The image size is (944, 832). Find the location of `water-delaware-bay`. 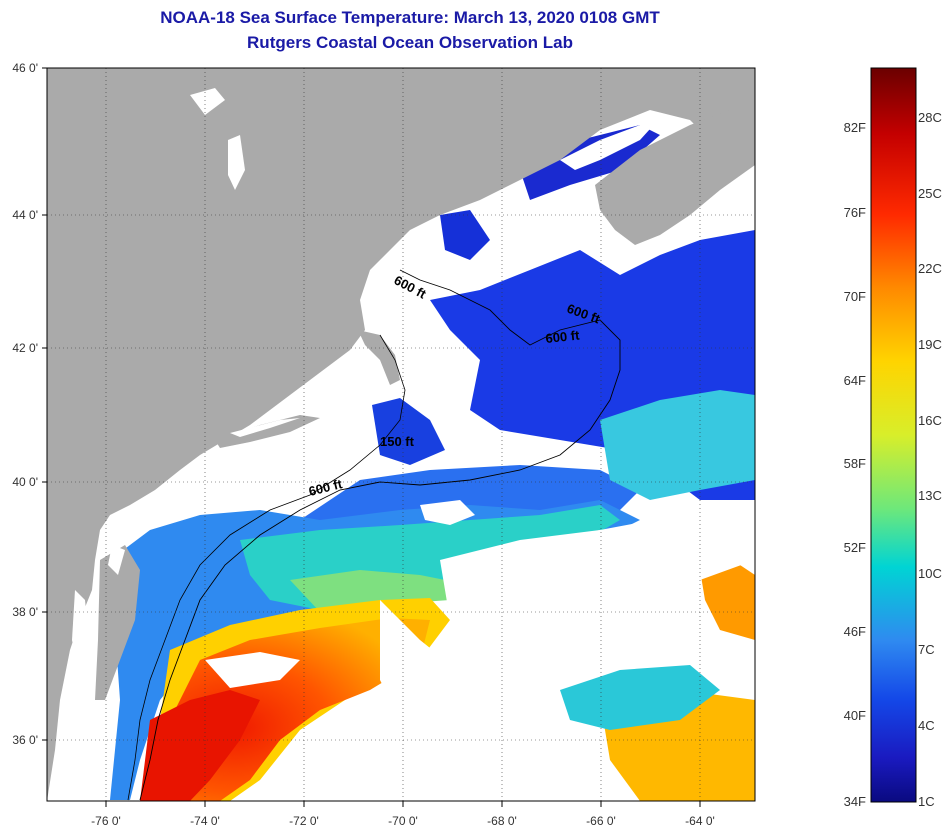

water-delaware-bay is located at coordinates (116, 560).